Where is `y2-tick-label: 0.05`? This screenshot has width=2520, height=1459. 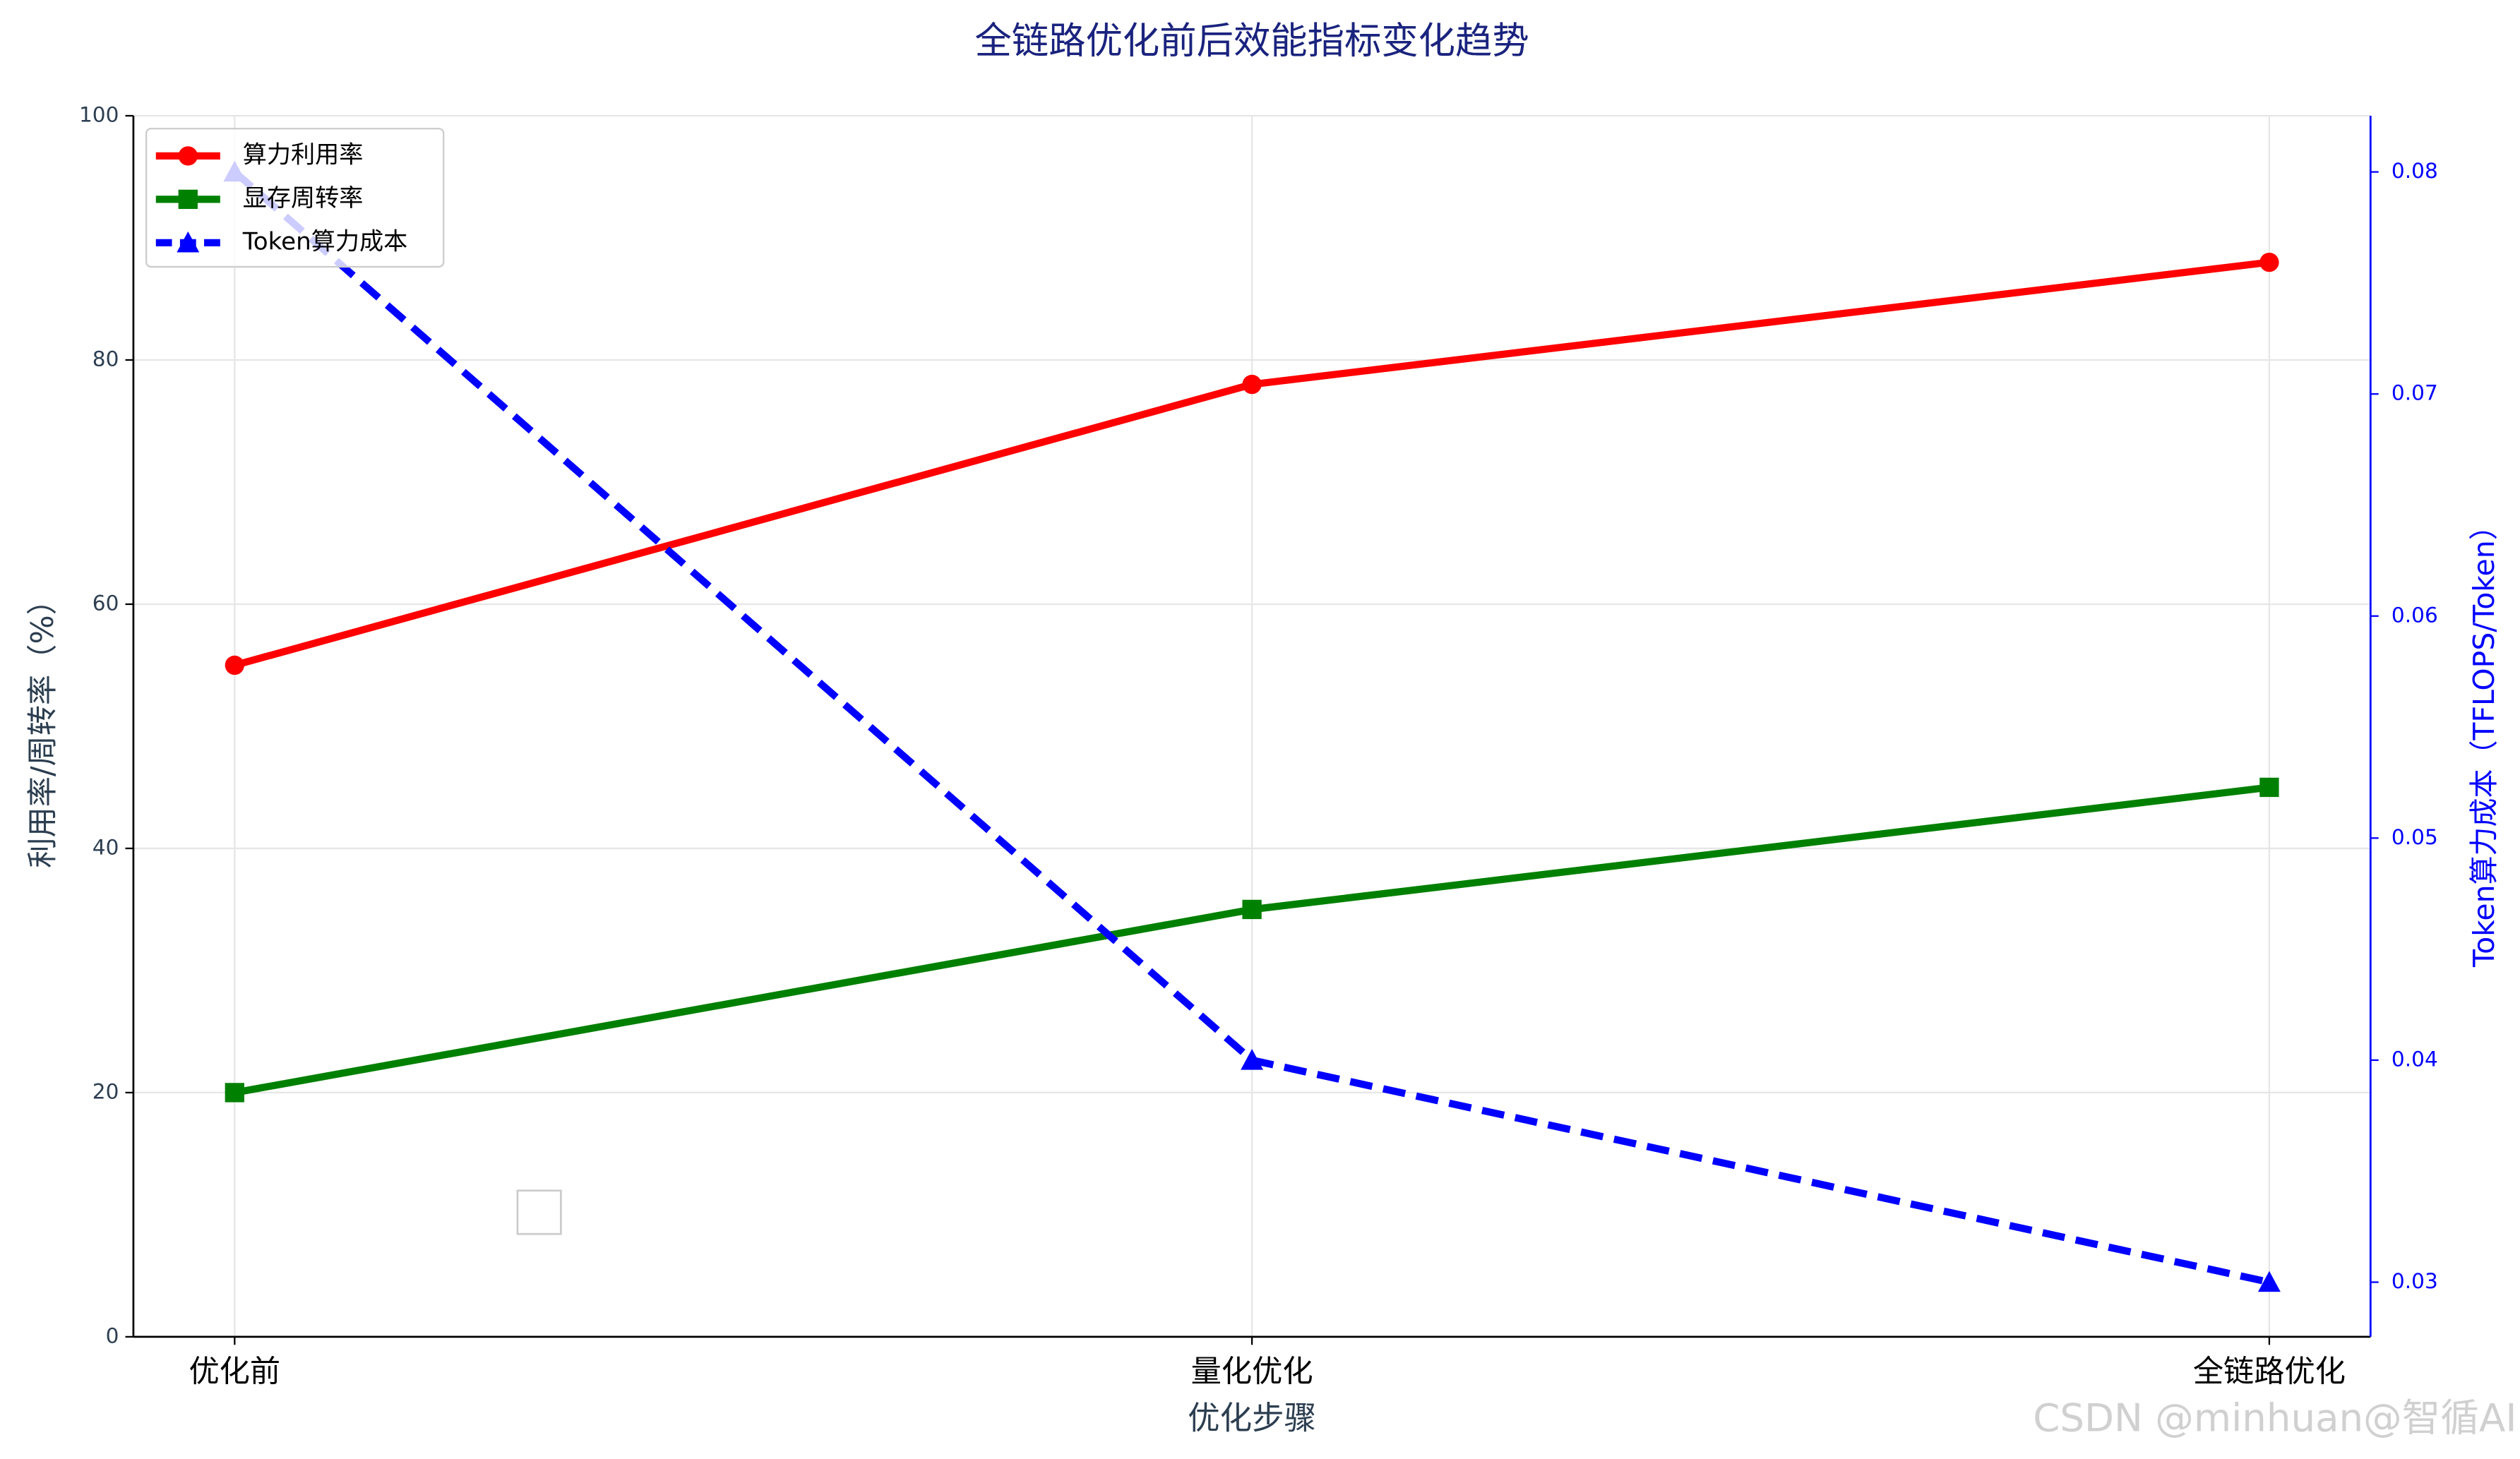 y2-tick-label: 0.05 is located at coordinates (2415, 837).